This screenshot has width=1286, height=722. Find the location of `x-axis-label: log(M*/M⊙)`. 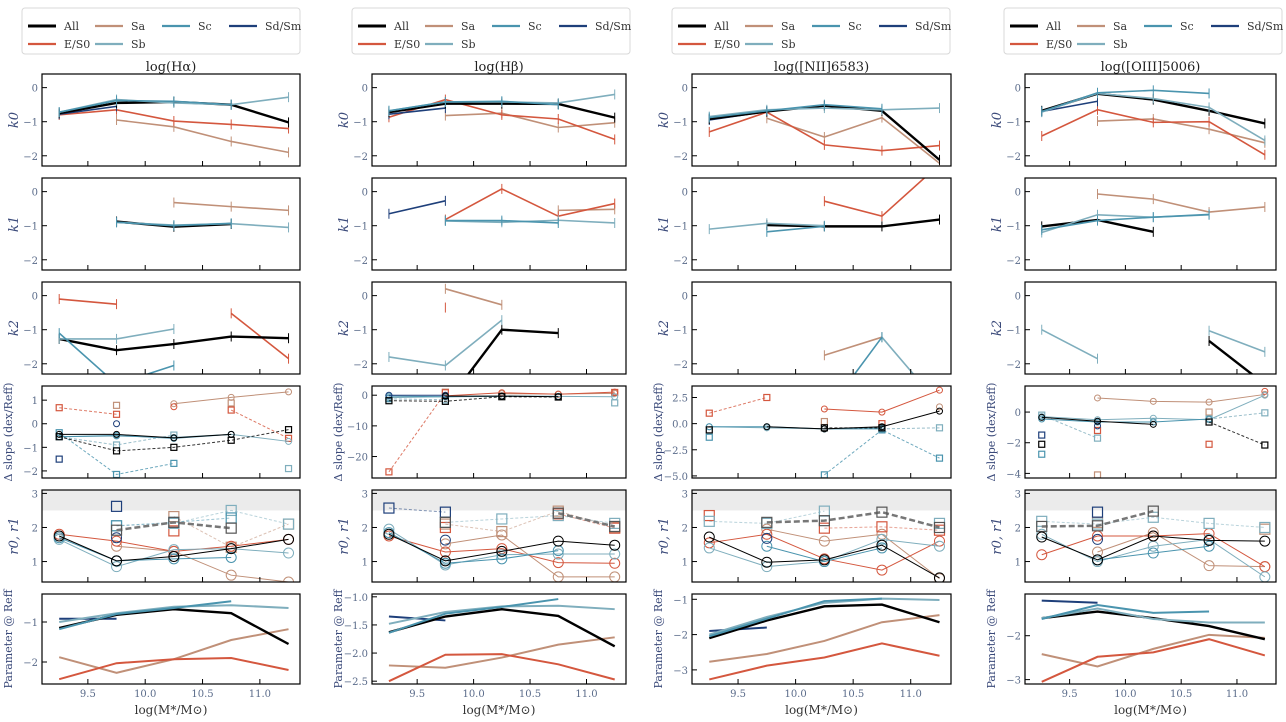

x-axis-label: log(M*/M⊙) is located at coordinates (499, 710).